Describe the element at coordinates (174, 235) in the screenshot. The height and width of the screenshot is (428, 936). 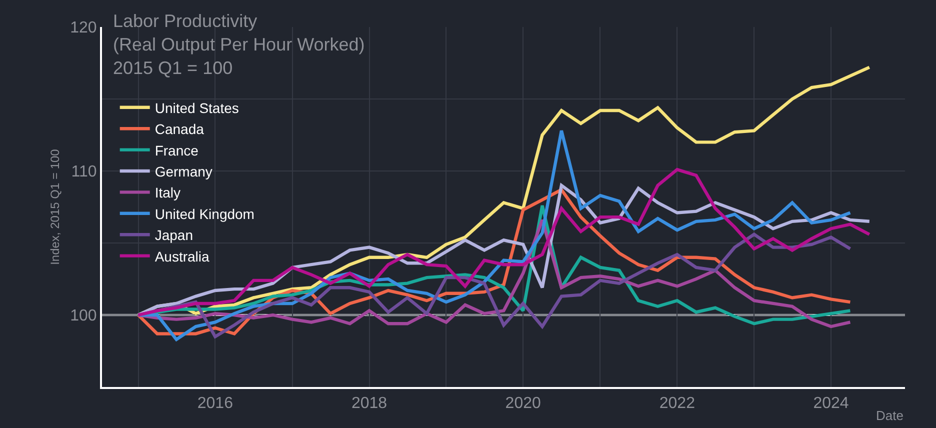
I see `legend-label: Japan` at that location.